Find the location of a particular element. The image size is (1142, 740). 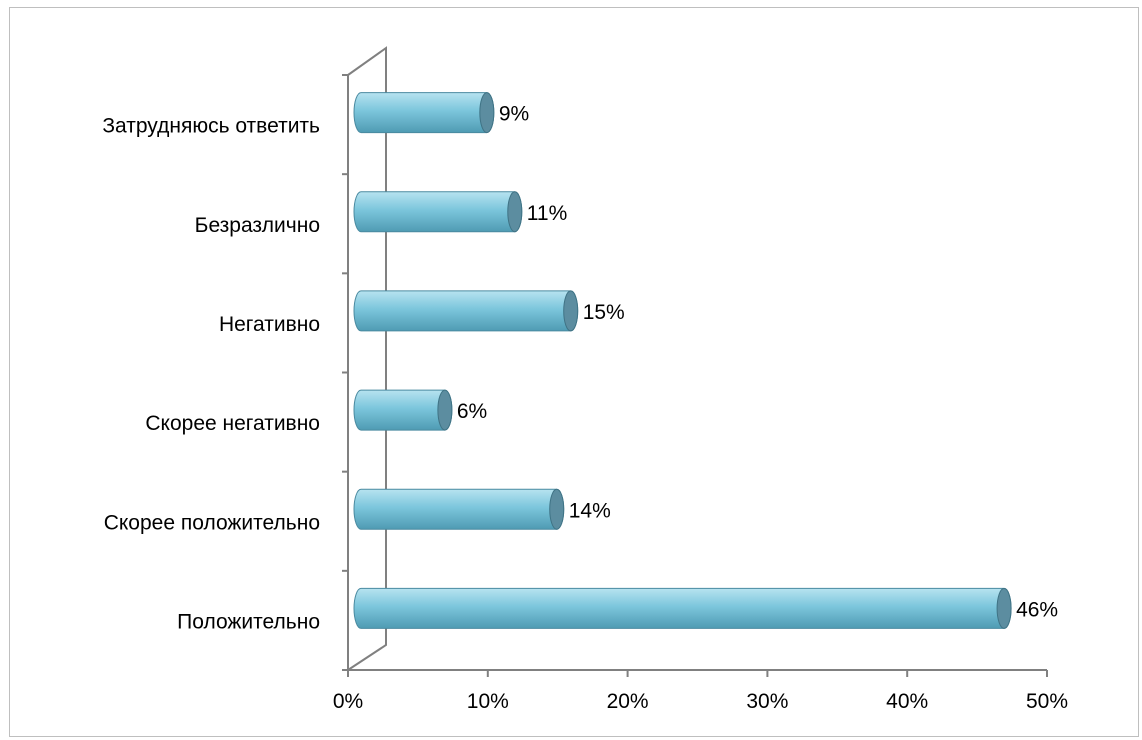

x-tick-label: 0% is located at coordinates (348, 701).